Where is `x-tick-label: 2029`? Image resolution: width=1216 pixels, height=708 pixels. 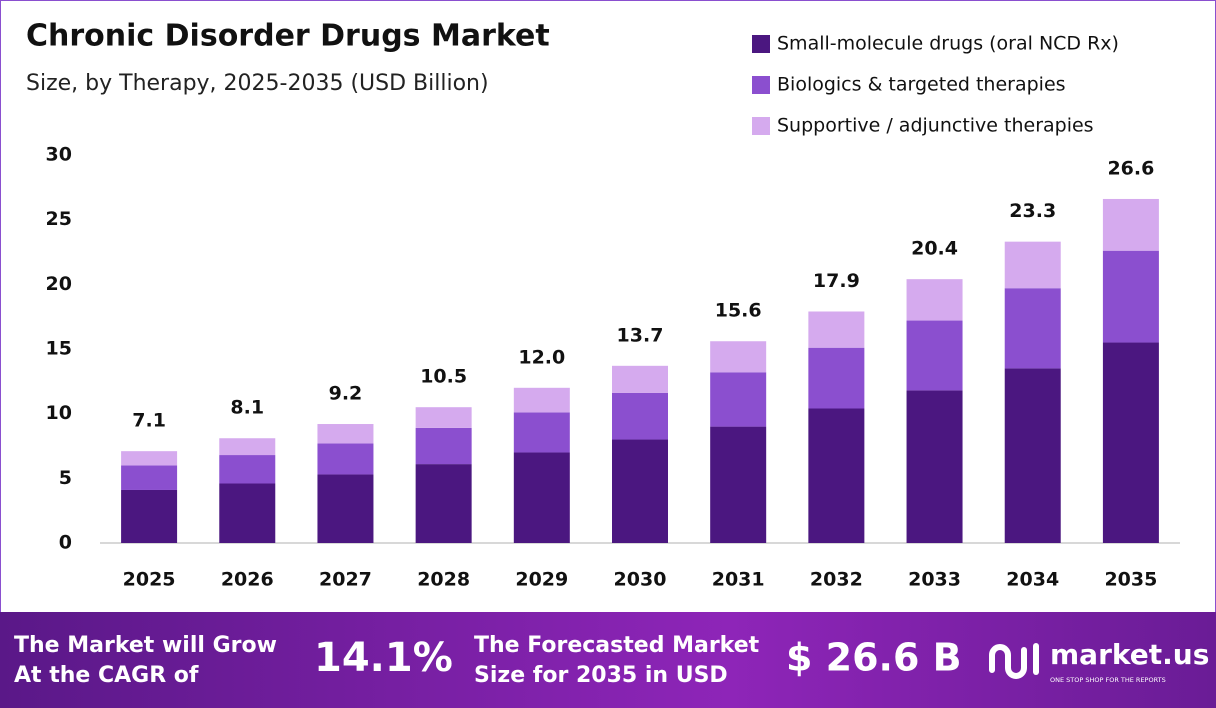 x-tick-label: 2029 is located at coordinates (541, 580).